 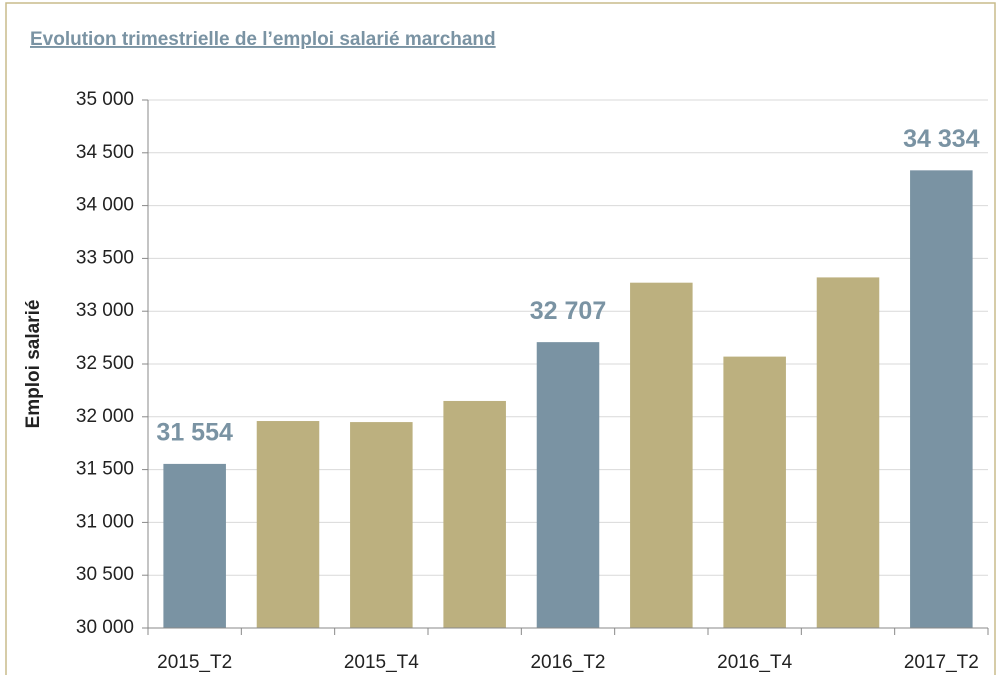 What do you see at coordinates (105, 469) in the screenshot?
I see `y-tick-label: 31 500` at bounding box center [105, 469].